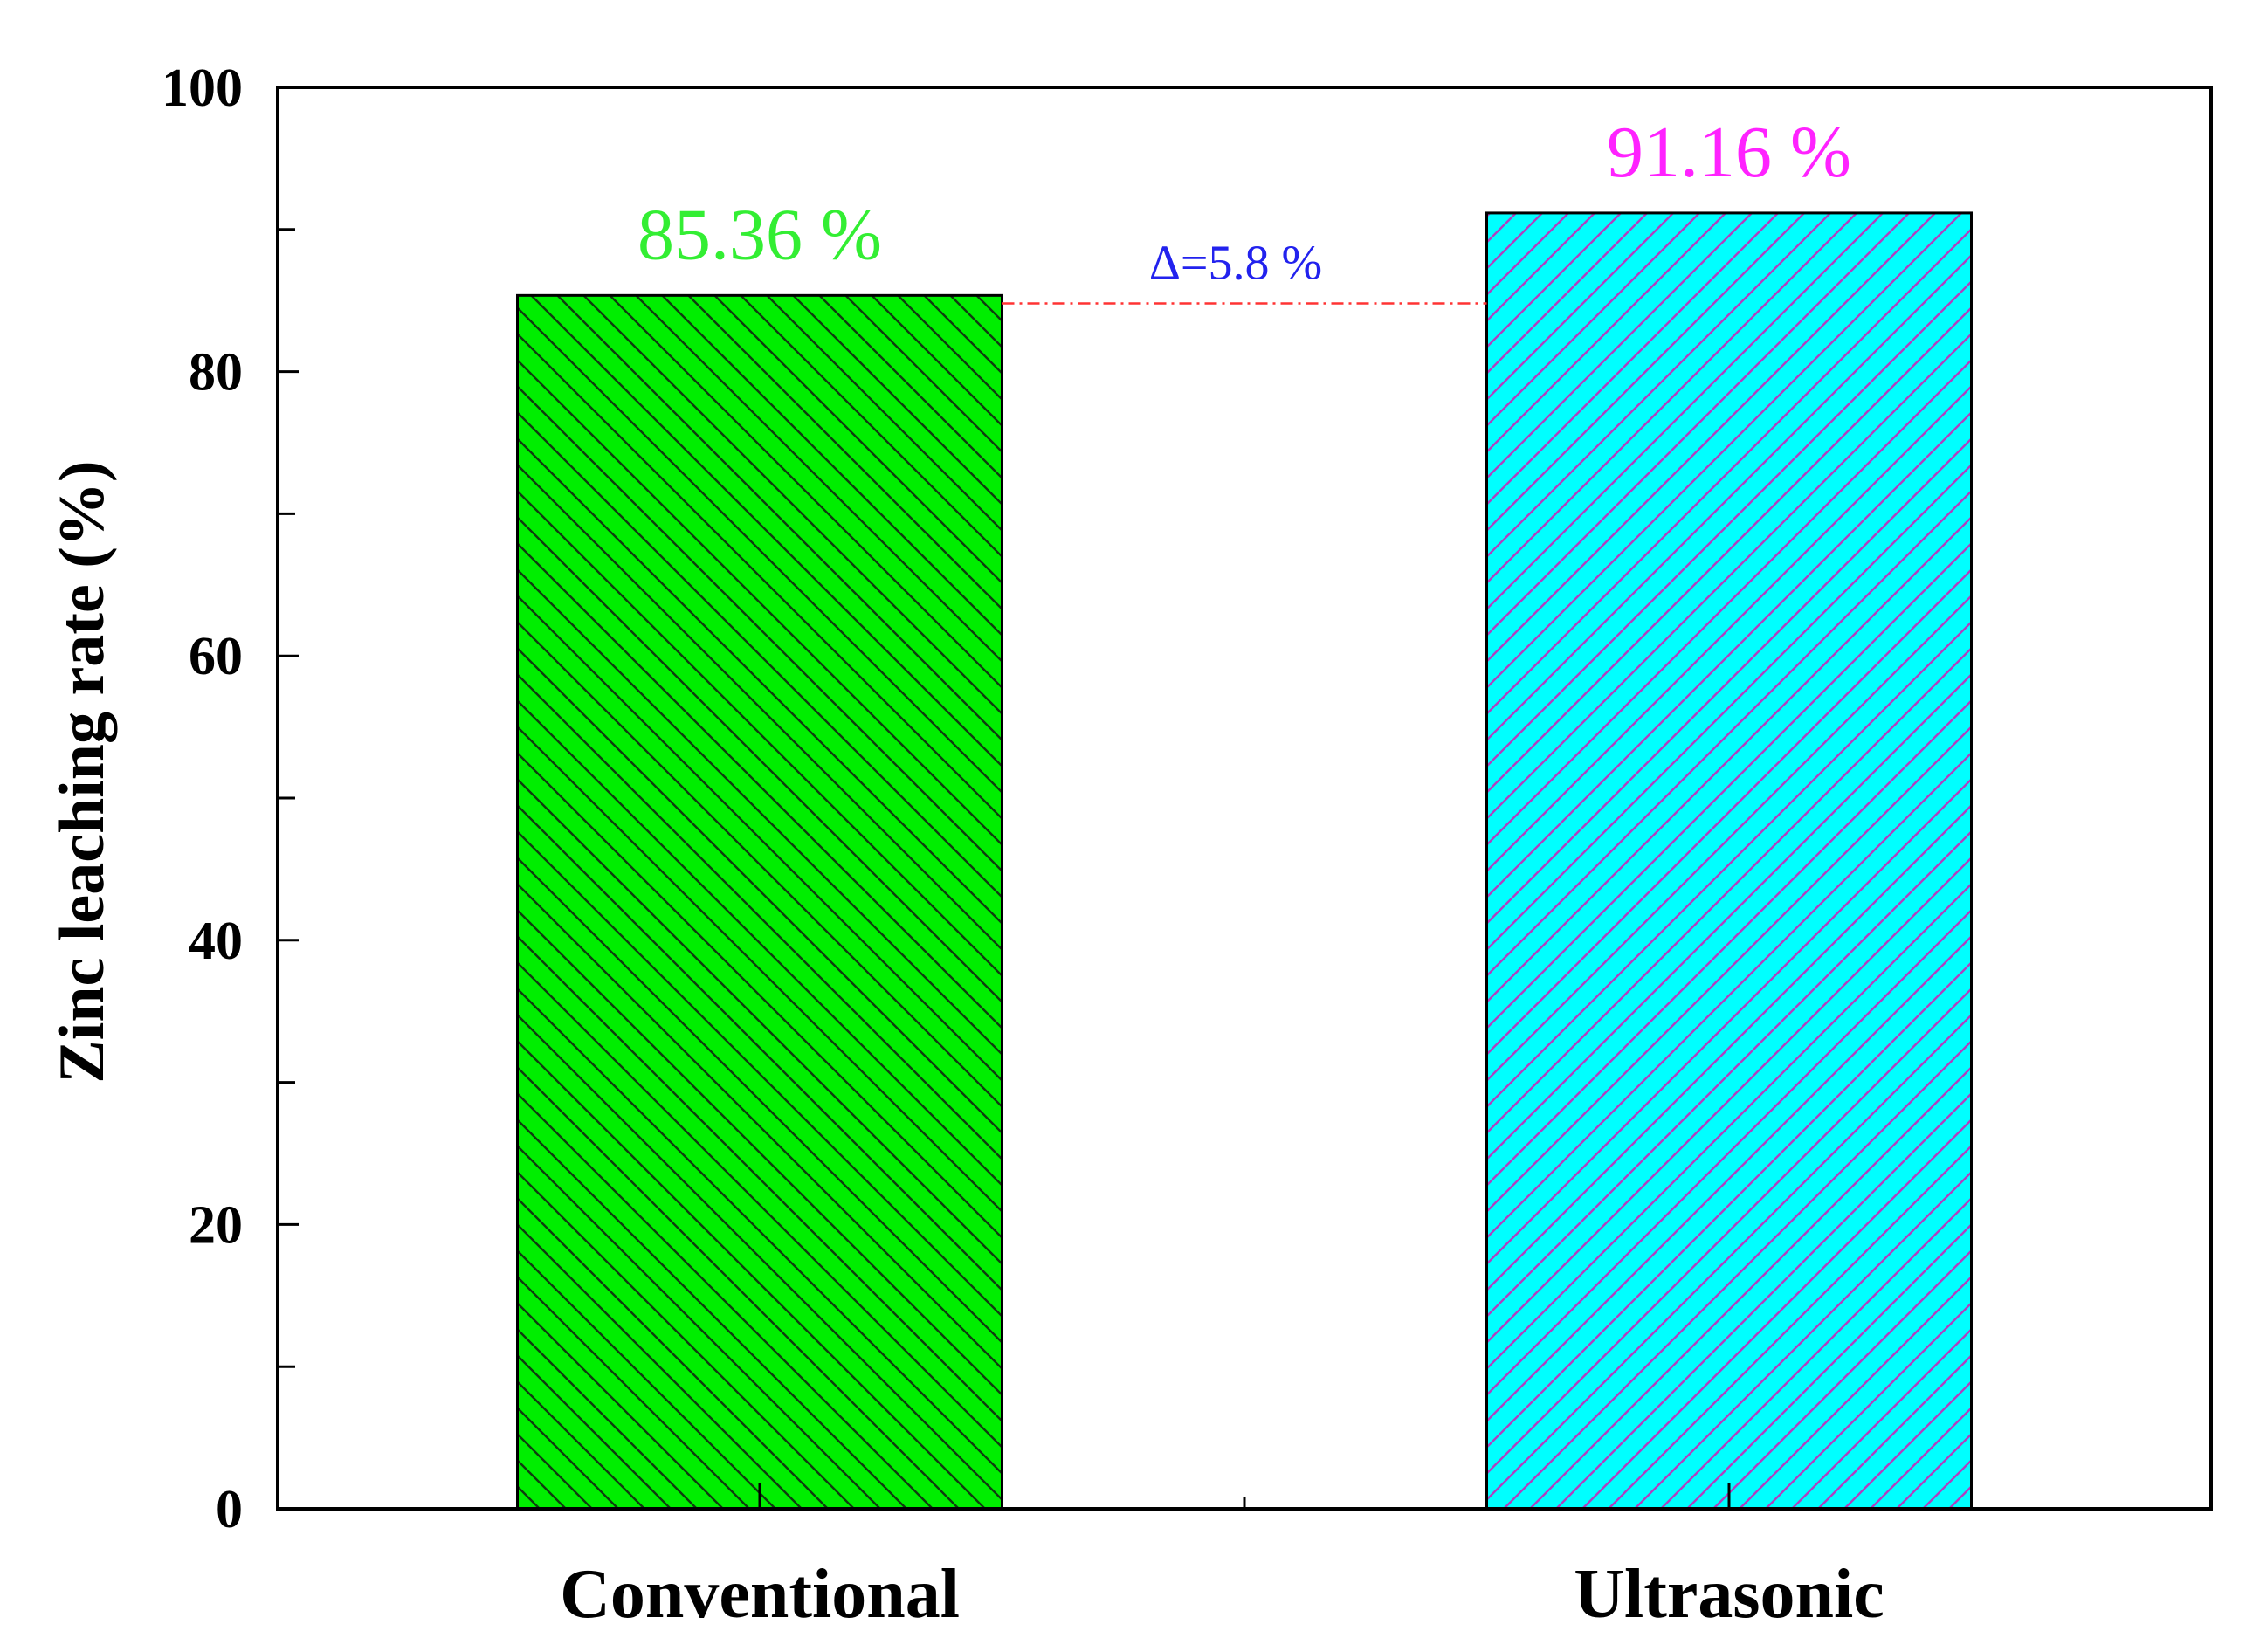 The width and height of the screenshot is (2253, 1652). Describe the element at coordinates (216, 656) in the screenshot. I see `y-tick-label: 60` at that location.